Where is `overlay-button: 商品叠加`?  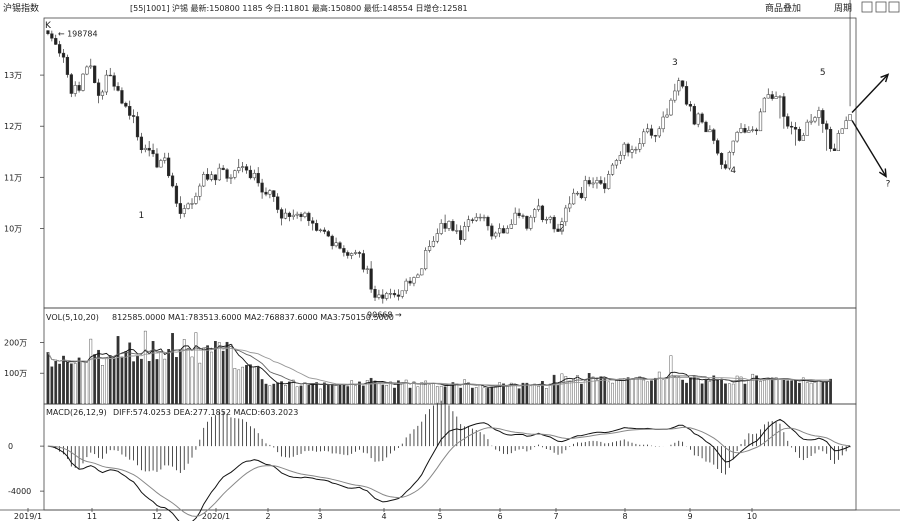
overlay-button: 商品叠加 is located at coordinates (783, 8).